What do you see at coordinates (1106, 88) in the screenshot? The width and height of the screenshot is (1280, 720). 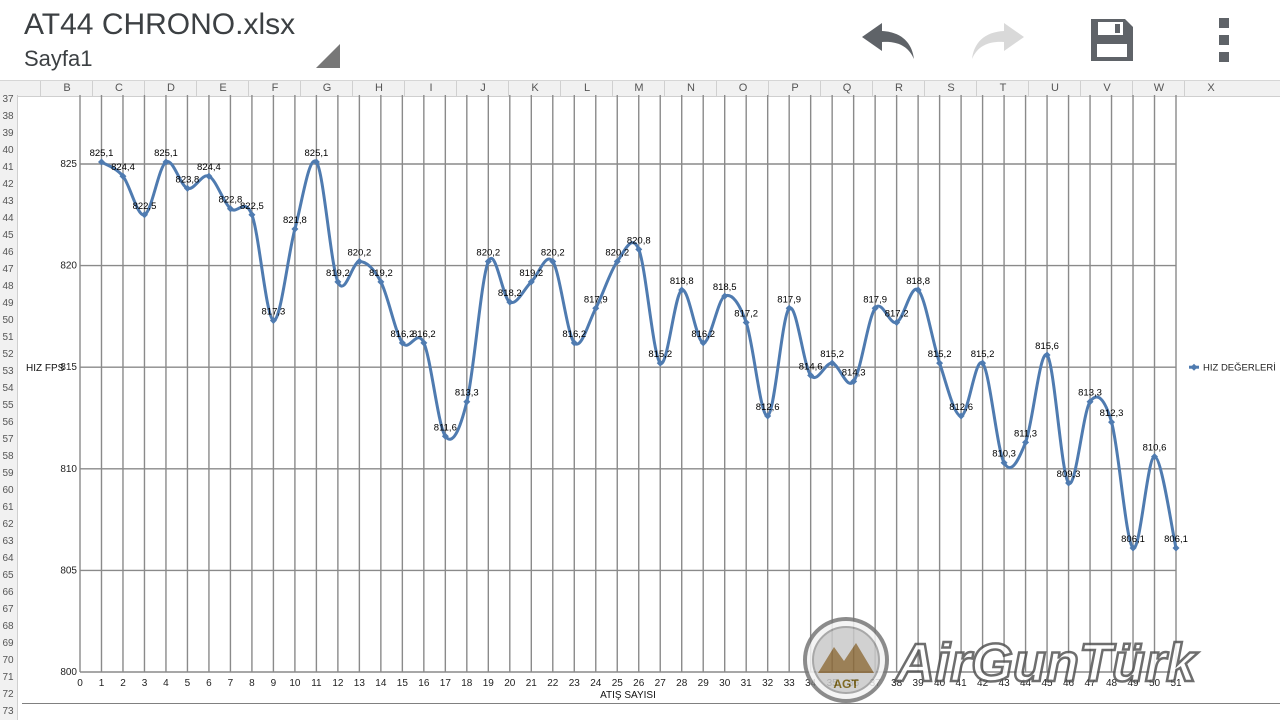 I see `column-header-v: V` at bounding box center [1106, 88].